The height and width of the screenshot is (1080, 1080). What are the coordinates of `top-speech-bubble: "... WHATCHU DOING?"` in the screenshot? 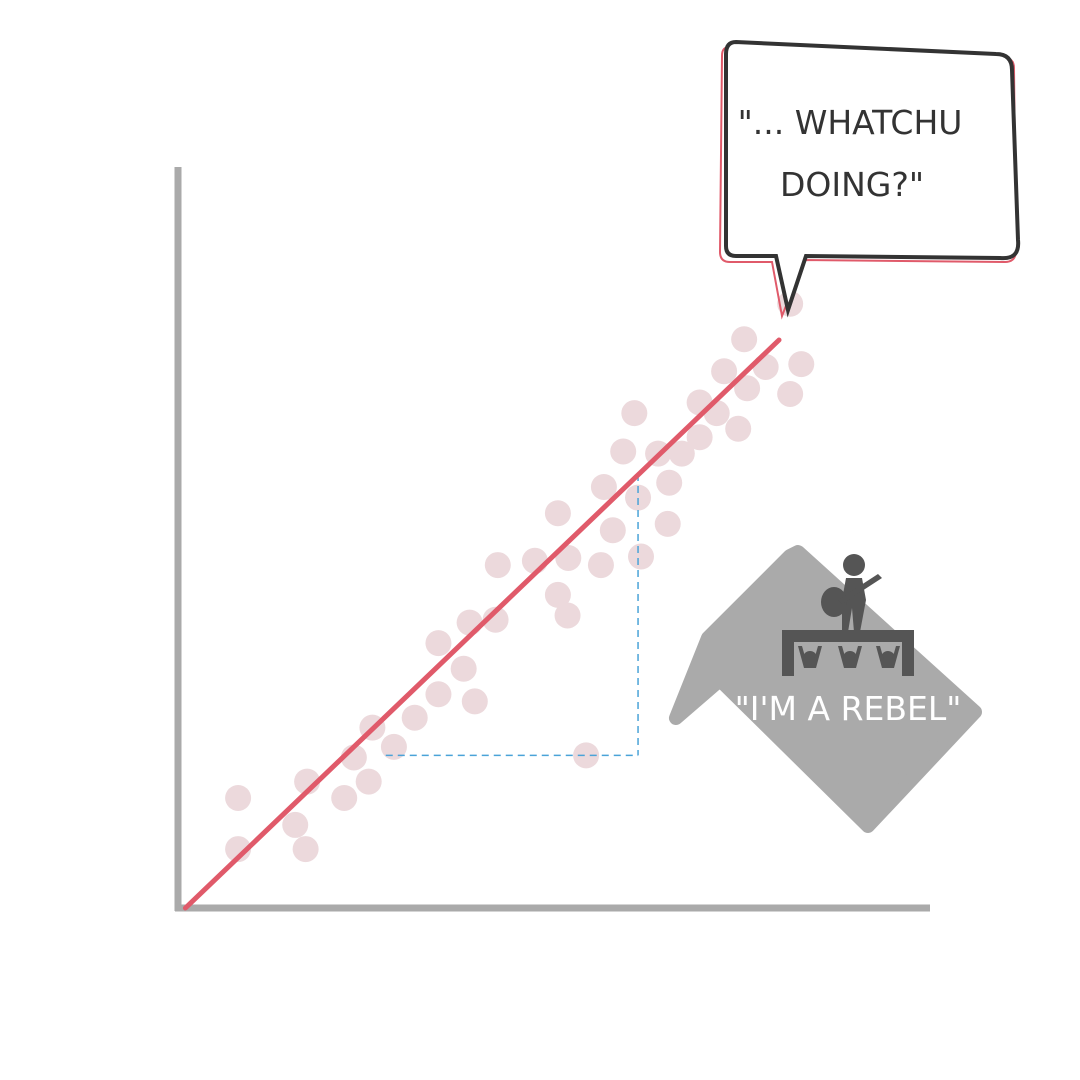 It's located at (869, 179).